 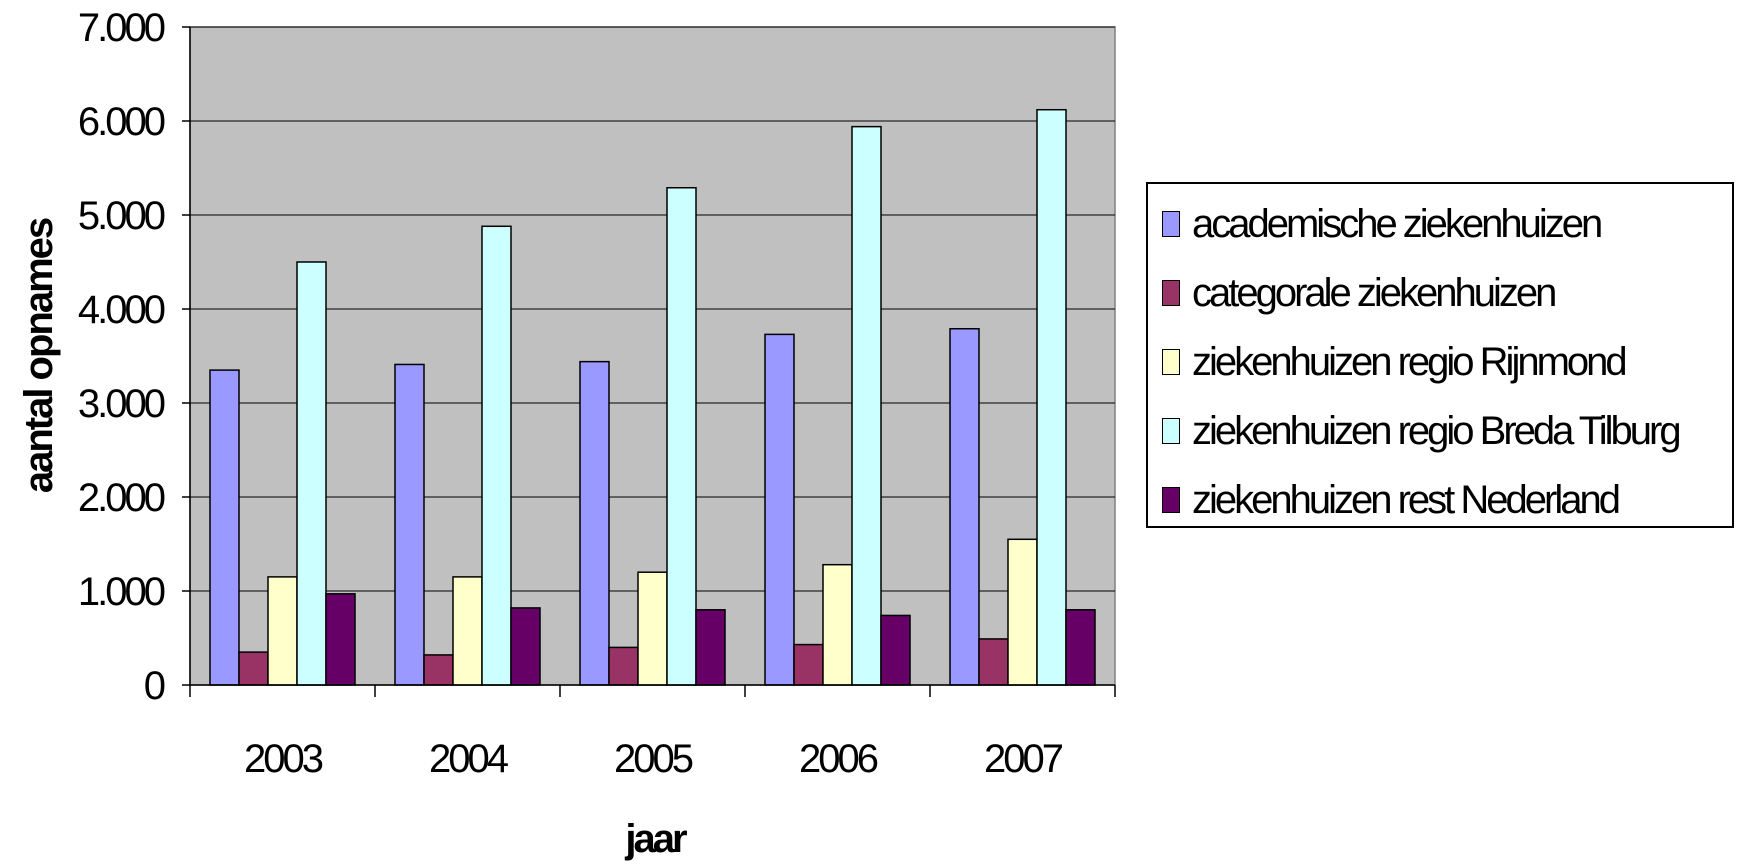 What do you see at coordinates (1374, 292) in the screenshot?
I see `legend-label: categorale ziekenhuizen` at bounding box center [1374, 292].